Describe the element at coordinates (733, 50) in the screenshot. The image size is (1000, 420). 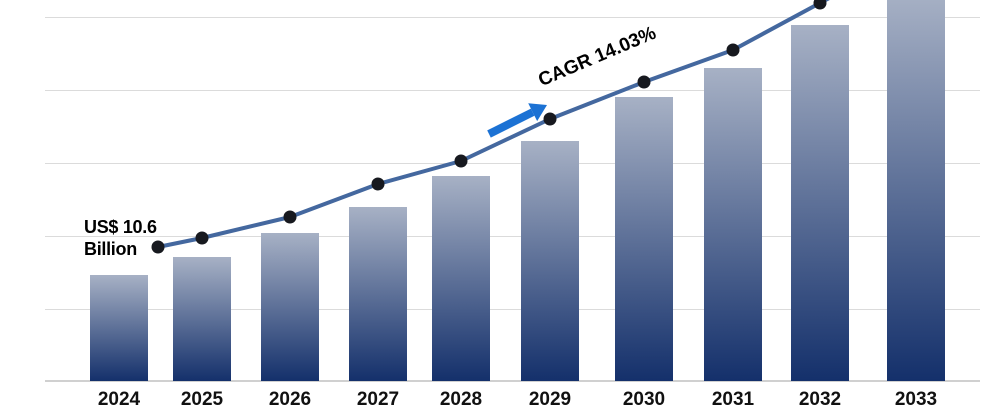
I see `data-point-2031` at that location.